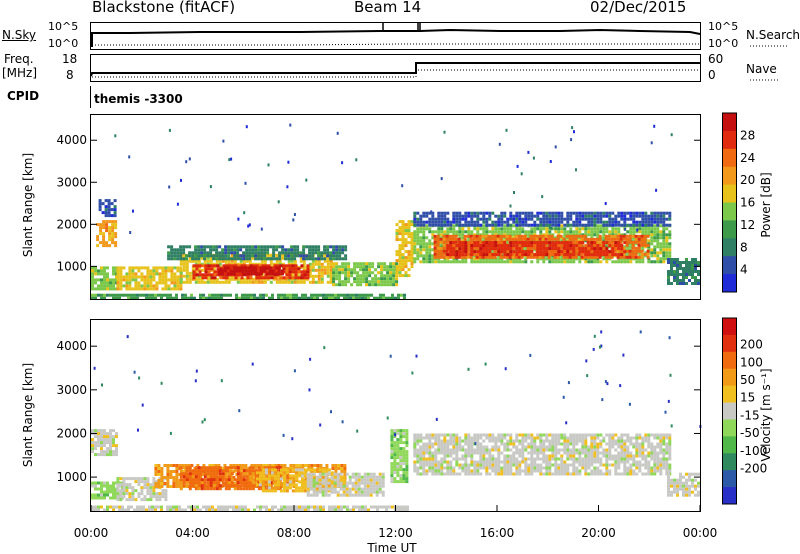  Describe the element at coordinates (63, 43) in the screenshot. I see `nsky-tick-low: 10^0` at that location.